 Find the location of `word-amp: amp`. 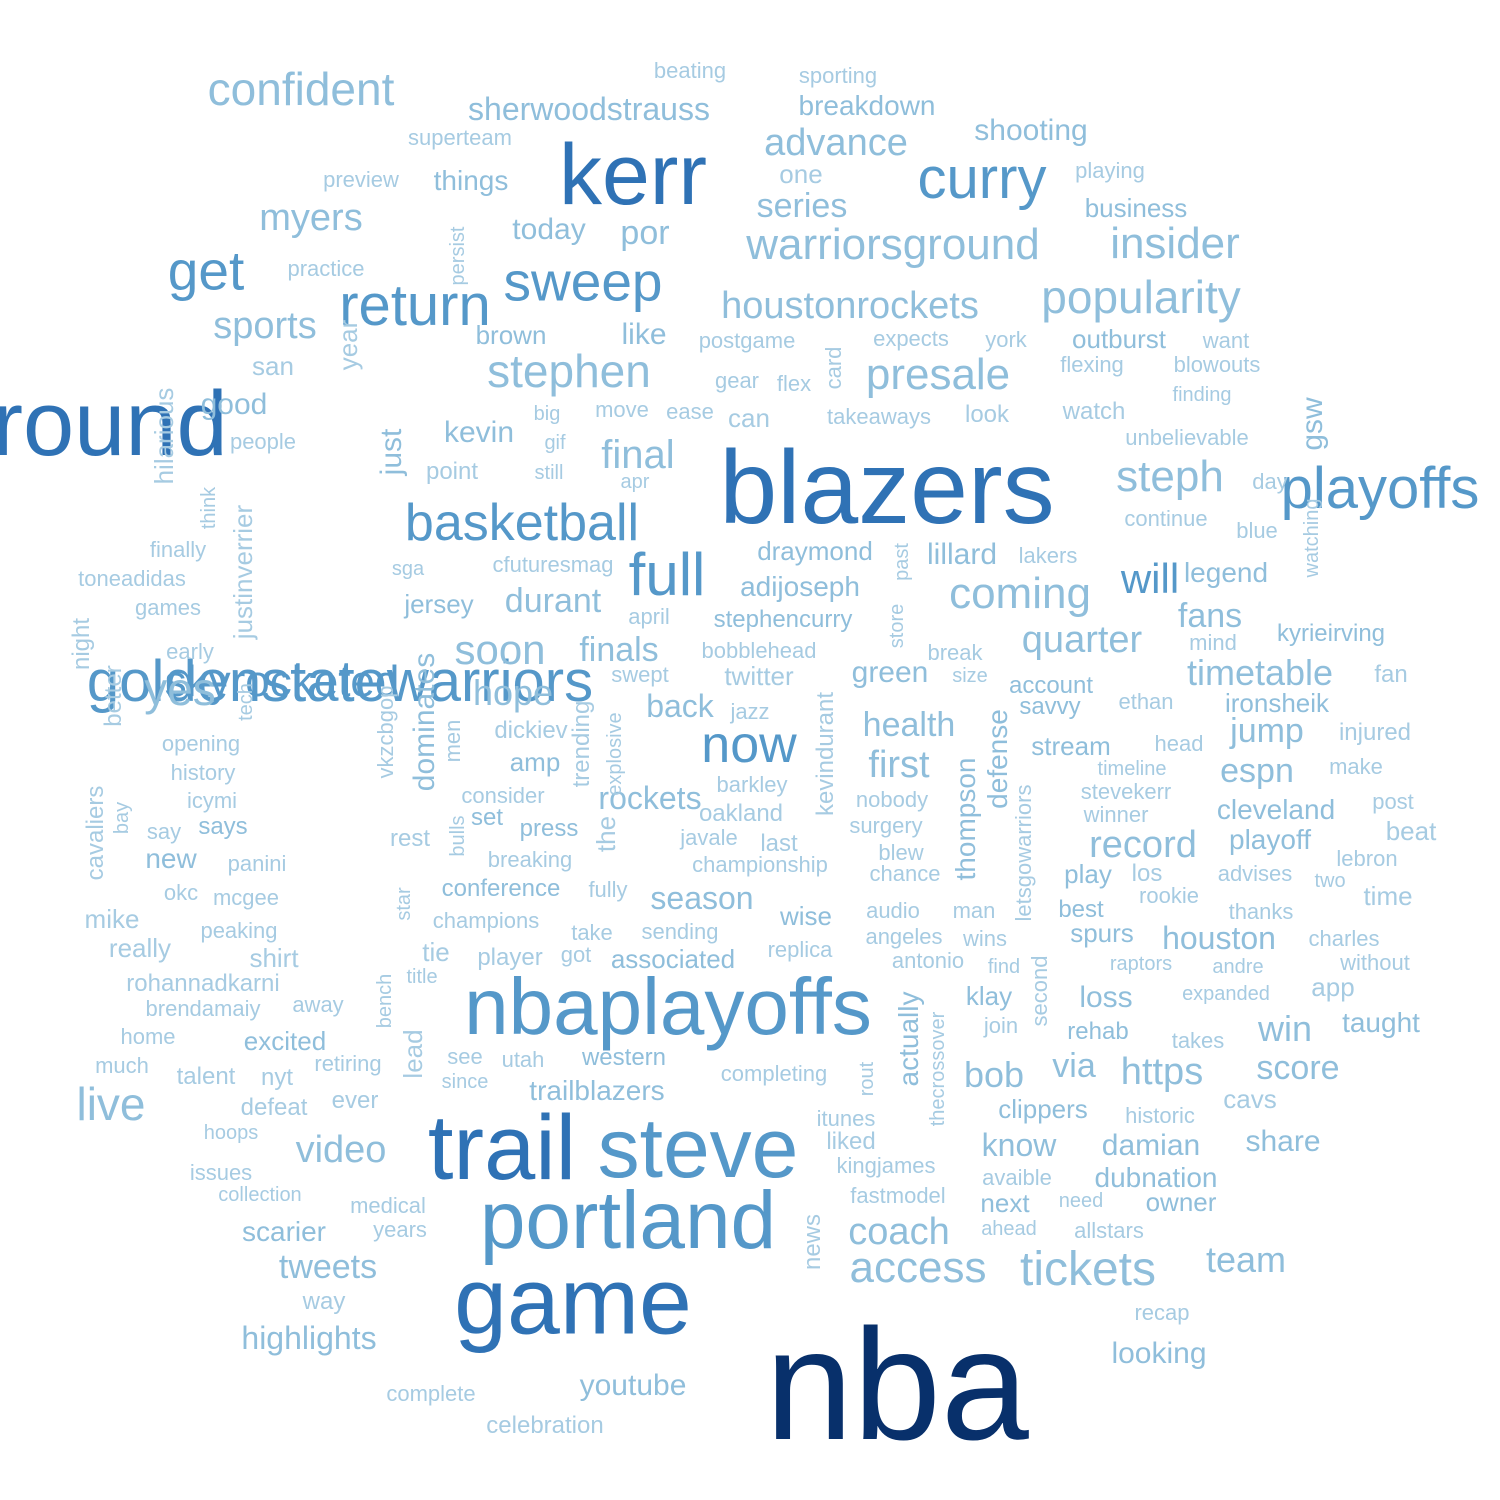

word-amp: amp is located at coordinates (535, 762).